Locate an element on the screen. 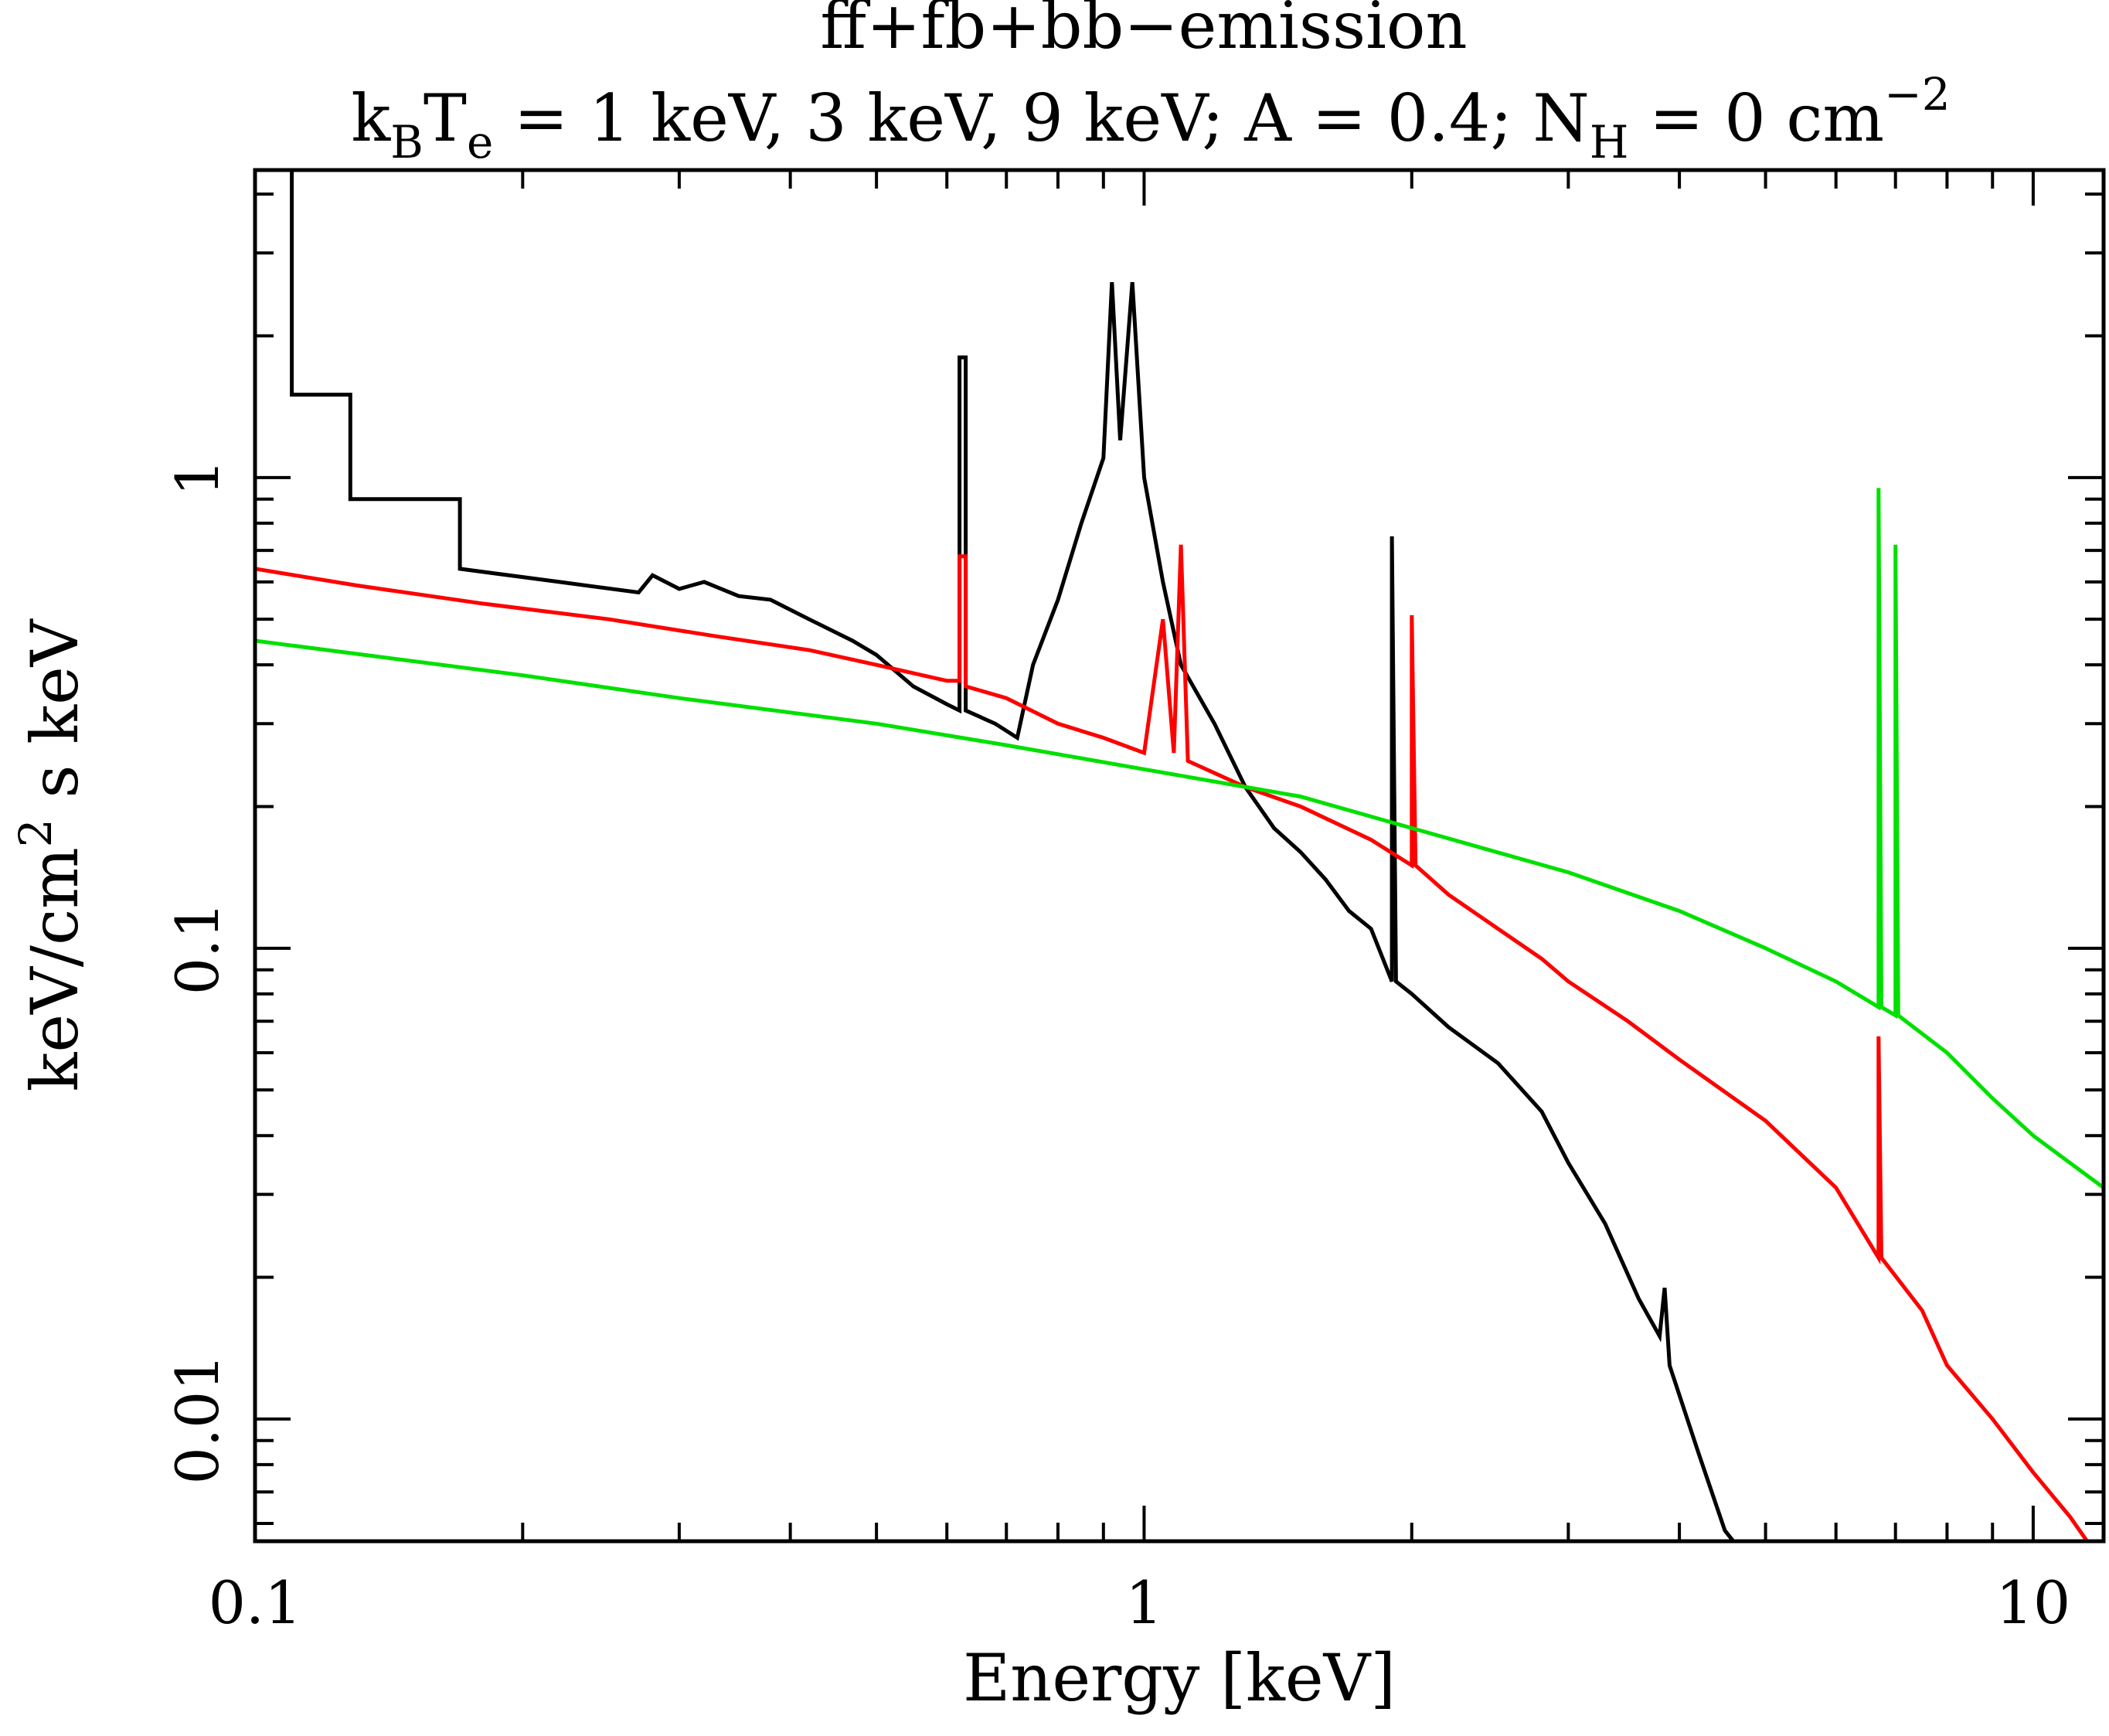 The image size is (2109, 1736). y-tick-labels: 0.01 0.1 1 is located at coordinates (197, 972).